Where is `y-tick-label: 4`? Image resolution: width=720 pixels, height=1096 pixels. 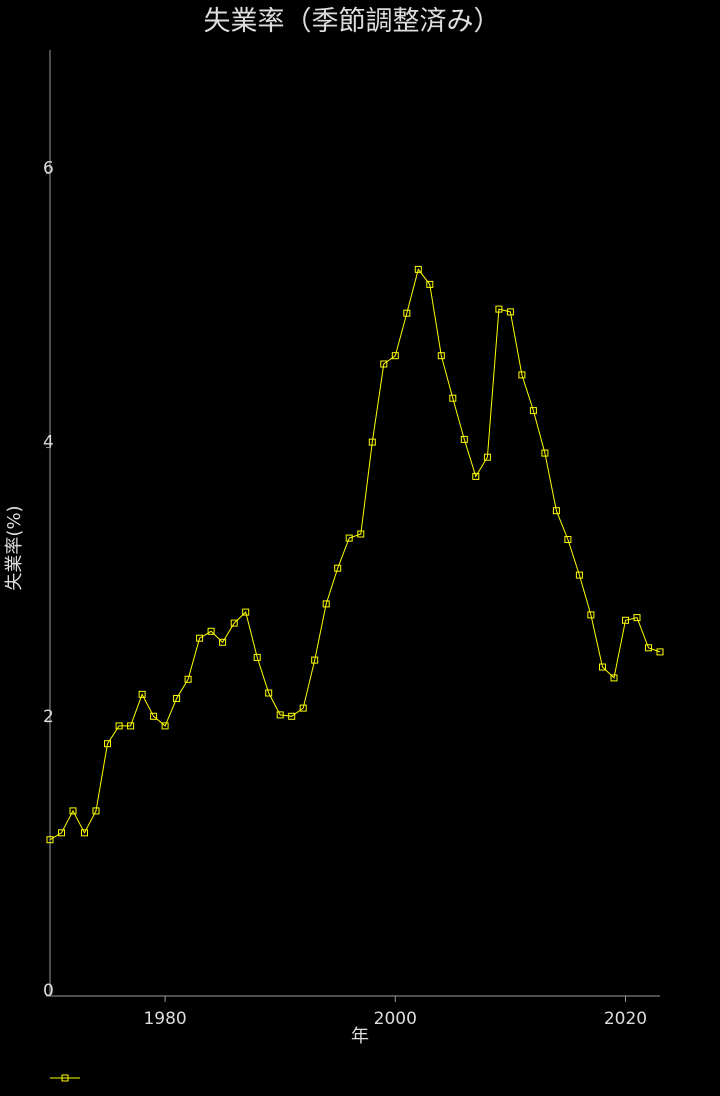
y-tick-label: 4 is located at coordinates (48, 443).